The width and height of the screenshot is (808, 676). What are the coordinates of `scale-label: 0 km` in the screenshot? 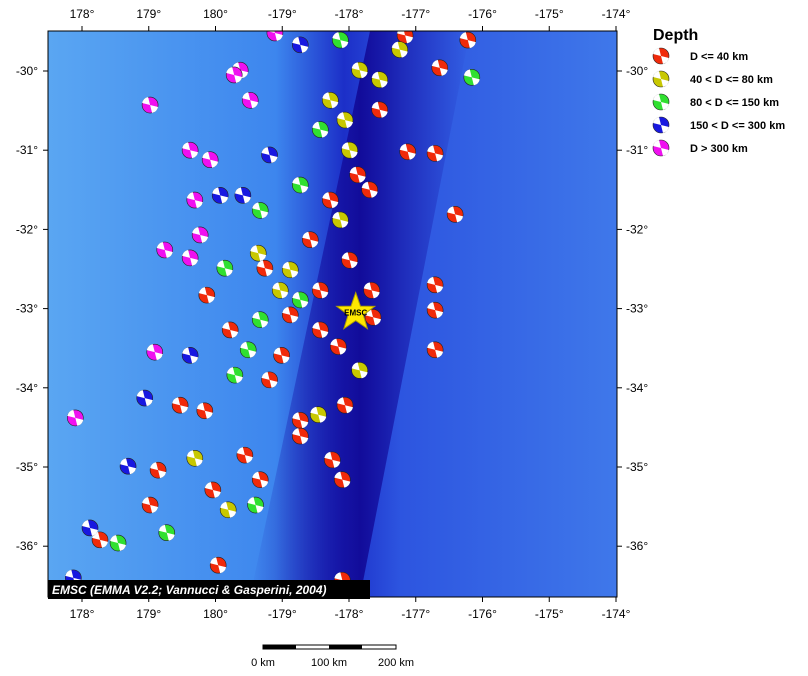 It's located at (263, 663).